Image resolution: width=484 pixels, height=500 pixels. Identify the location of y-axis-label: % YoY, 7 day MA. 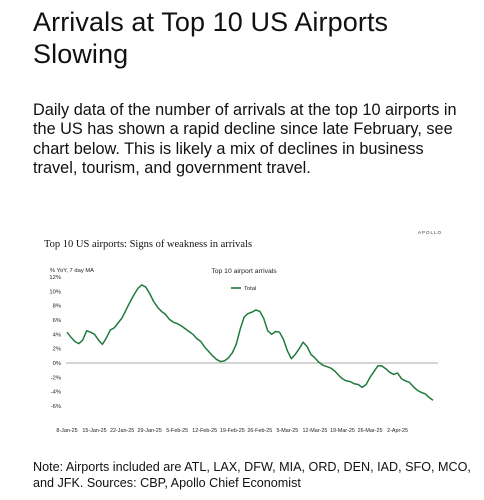
(72, 271).